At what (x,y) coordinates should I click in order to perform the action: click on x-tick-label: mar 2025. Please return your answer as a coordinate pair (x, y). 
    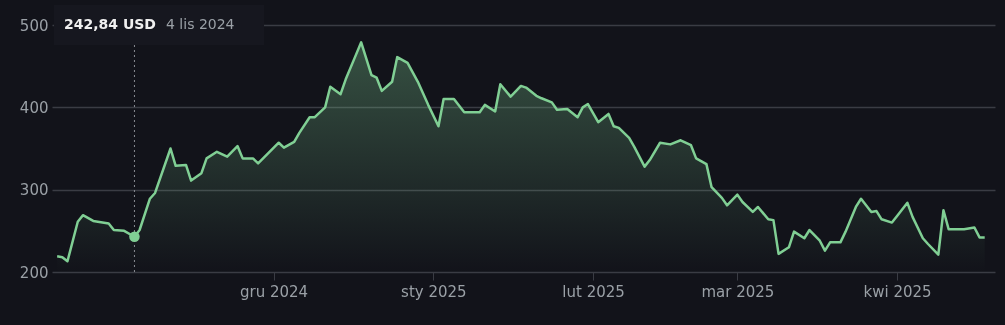
    Looking at the image, I should click on (738, 291).